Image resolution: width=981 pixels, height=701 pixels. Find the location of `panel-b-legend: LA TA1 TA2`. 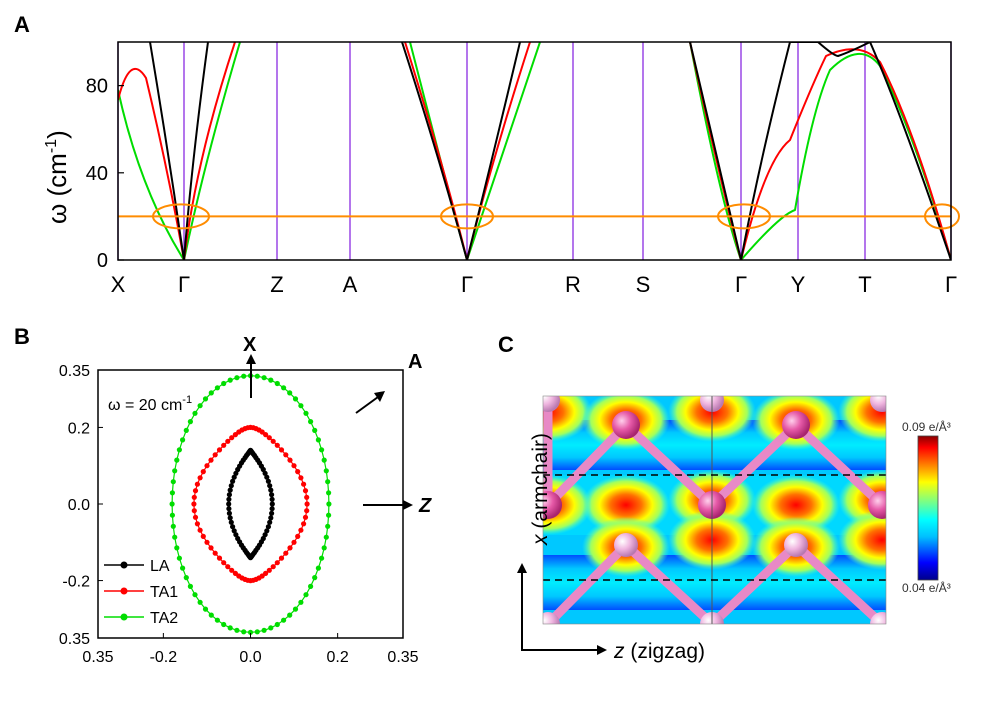

panel-b-legend: LA TA1 TA2 is located at coordinates (141, 592).